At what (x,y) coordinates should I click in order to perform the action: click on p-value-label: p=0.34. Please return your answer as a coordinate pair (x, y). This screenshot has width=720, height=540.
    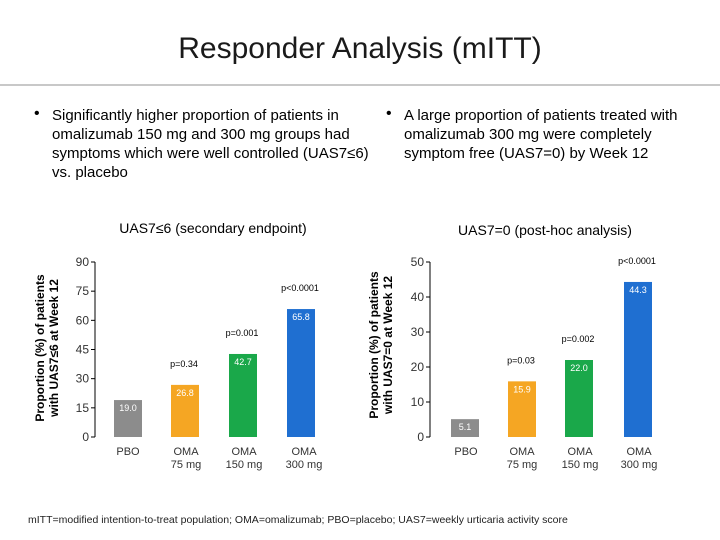
    Looking at the image, I should click on (184, 364).